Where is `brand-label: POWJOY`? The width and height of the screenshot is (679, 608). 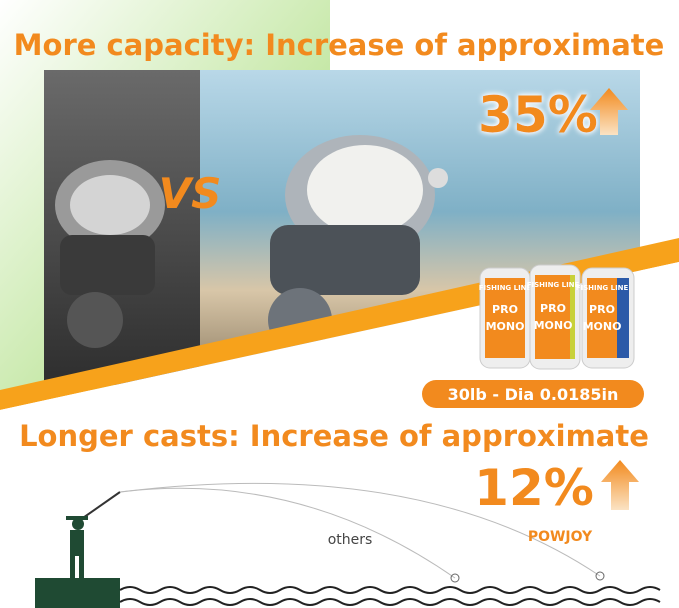 brand-label: POWJOY is located at coordinates (560, 537).